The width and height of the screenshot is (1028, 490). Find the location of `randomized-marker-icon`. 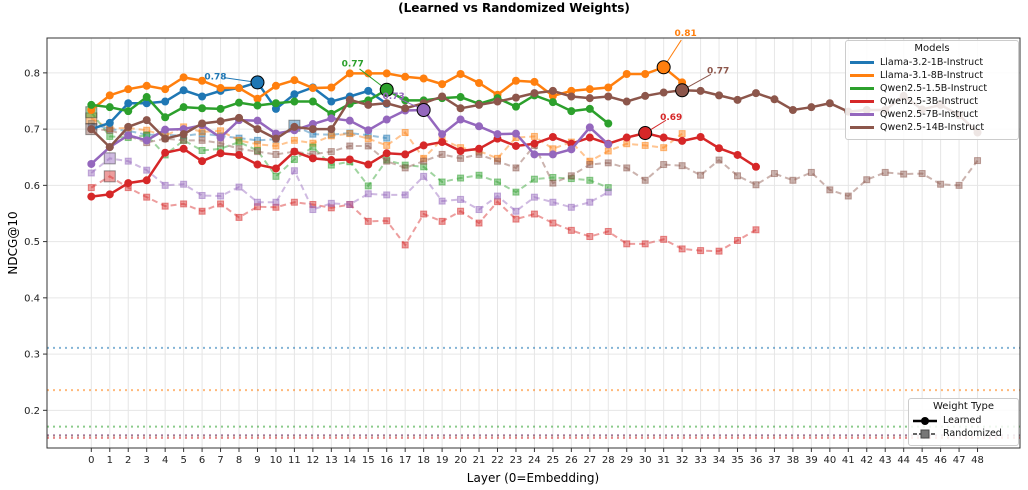

randomized-marker-icon is located at coordinates (925, 433).